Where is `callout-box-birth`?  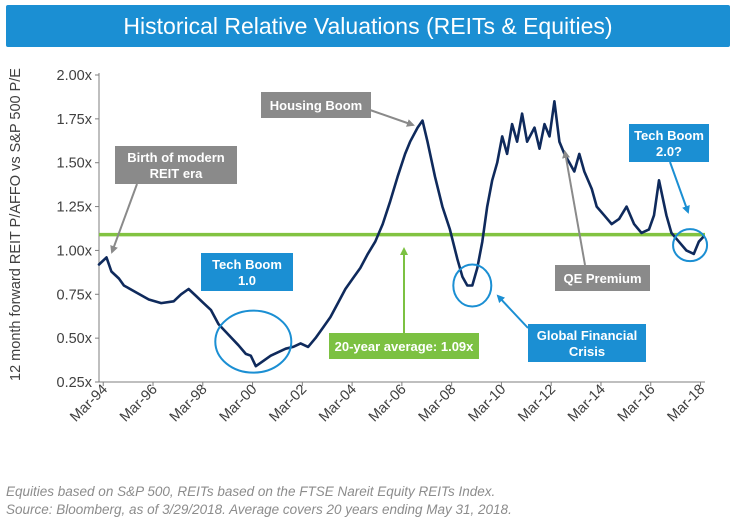
callout-box-birth is located at coordinates (176, 165).